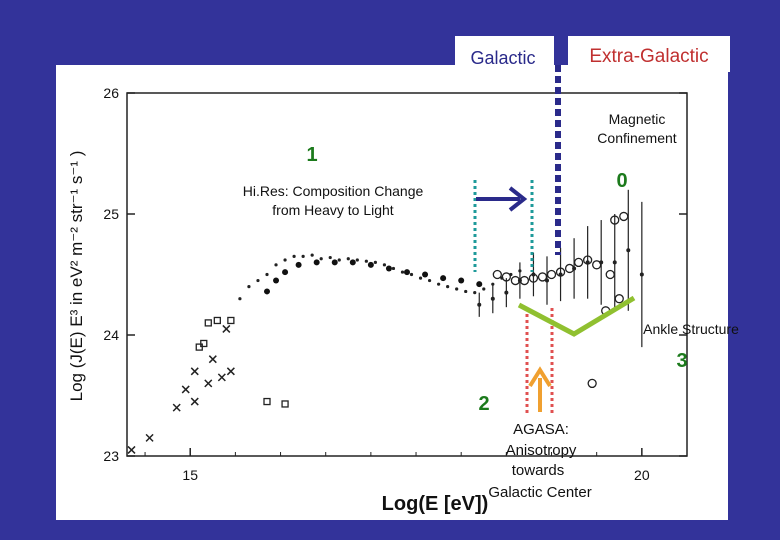  I want to click on y-axis-label: Log (J(E) E³ in eV² m⁻² str⁻¹ s⁻¹ ), so click(76, 276).